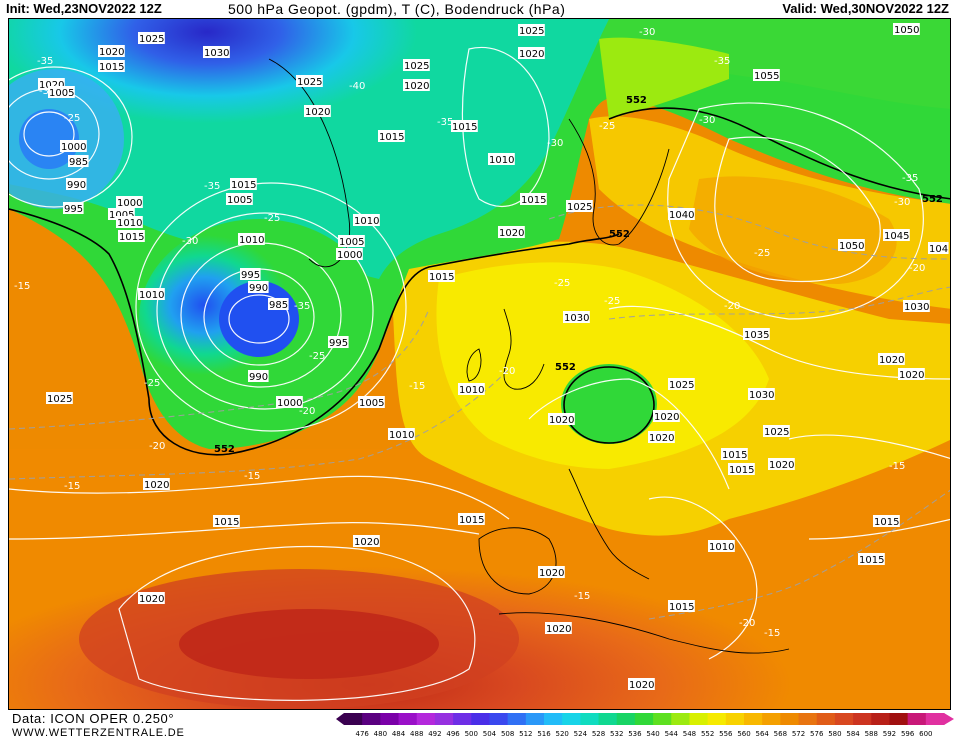  I want to click on coastline-scandinavia, so click(619, 182).